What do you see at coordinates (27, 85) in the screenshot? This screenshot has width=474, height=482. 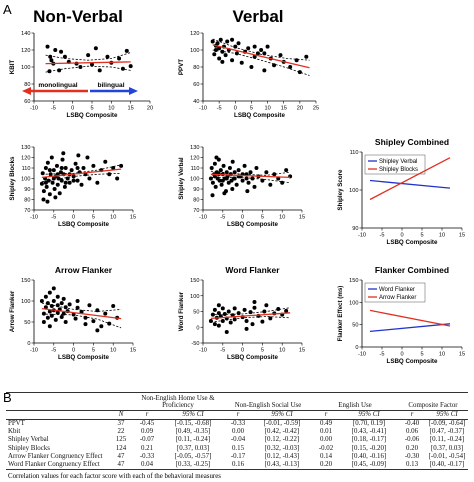 I see `y-tick-label: 80` at bounding box center [27, 85].